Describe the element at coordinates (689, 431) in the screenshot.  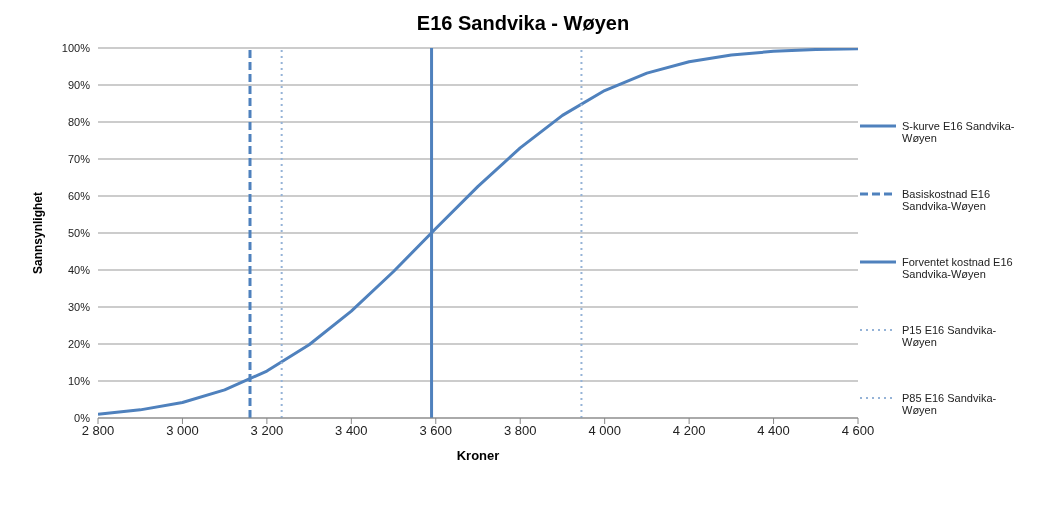
I see `x-tick-label: 4 200` at that location.